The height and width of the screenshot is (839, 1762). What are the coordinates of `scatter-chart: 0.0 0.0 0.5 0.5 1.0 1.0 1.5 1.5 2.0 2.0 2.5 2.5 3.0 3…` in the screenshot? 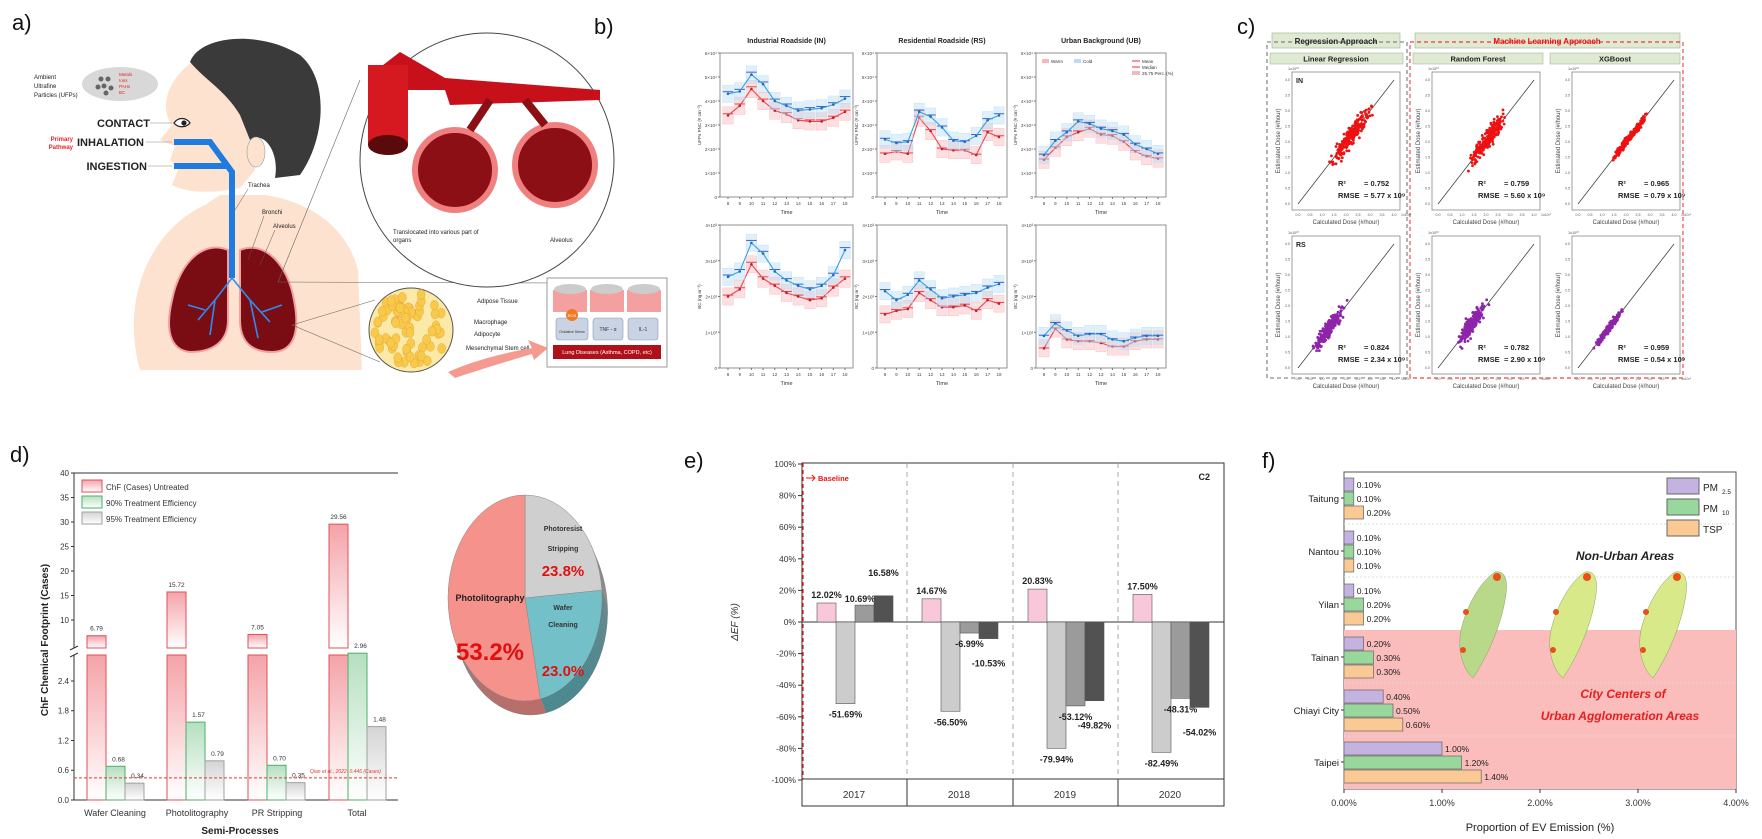 It's located at (1484, 146).